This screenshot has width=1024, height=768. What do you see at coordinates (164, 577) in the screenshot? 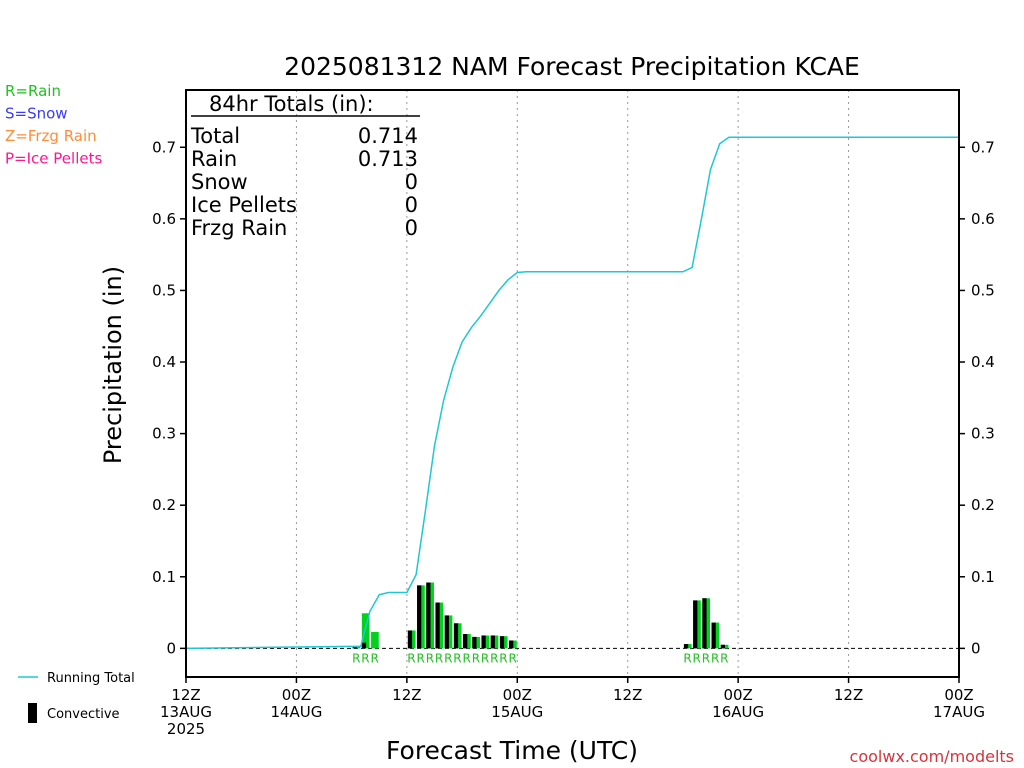
I see `y-tick-label-left: 0.1` at bounding box center [164, 577].